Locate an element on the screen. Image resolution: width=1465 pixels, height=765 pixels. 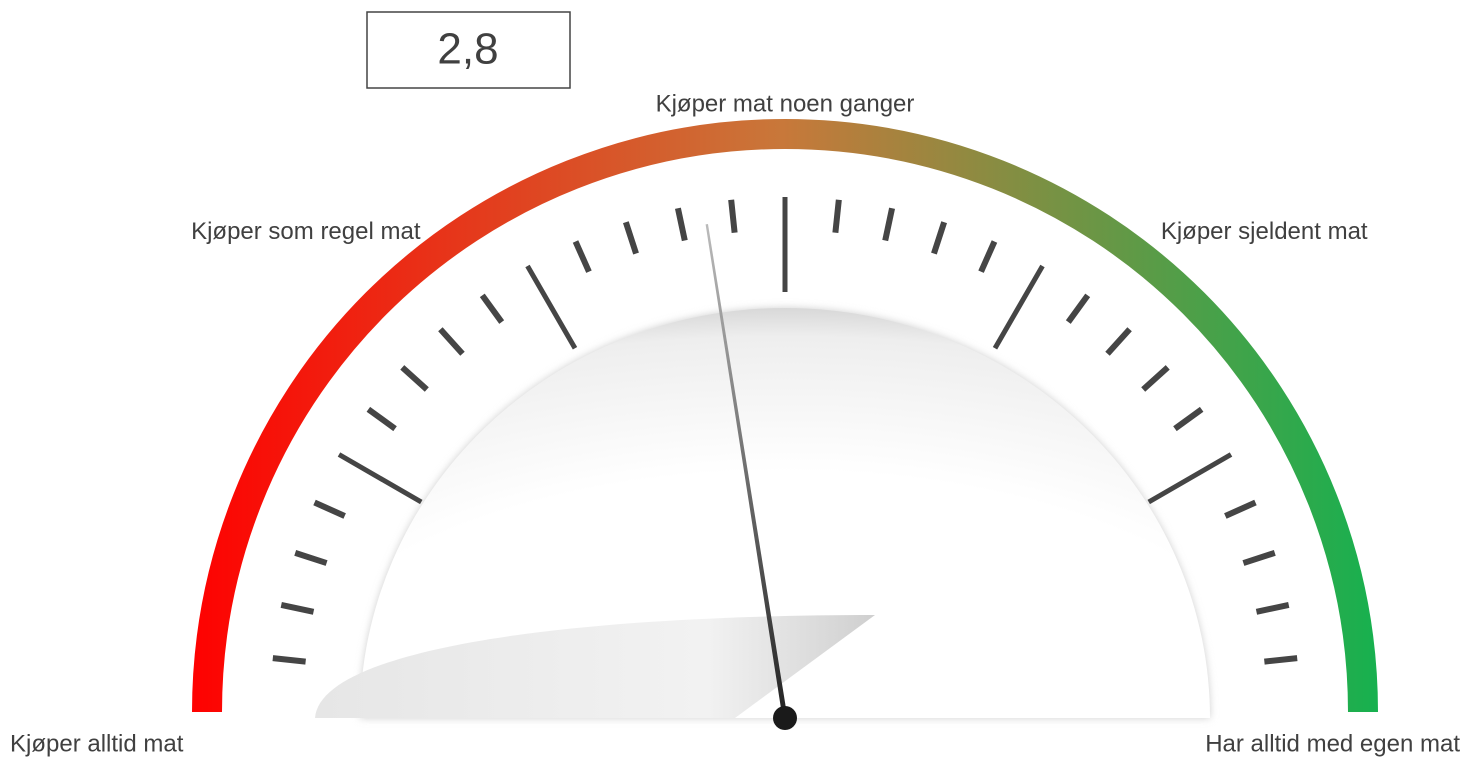
value-label: 2,8 is located at coordinates (467, 49).